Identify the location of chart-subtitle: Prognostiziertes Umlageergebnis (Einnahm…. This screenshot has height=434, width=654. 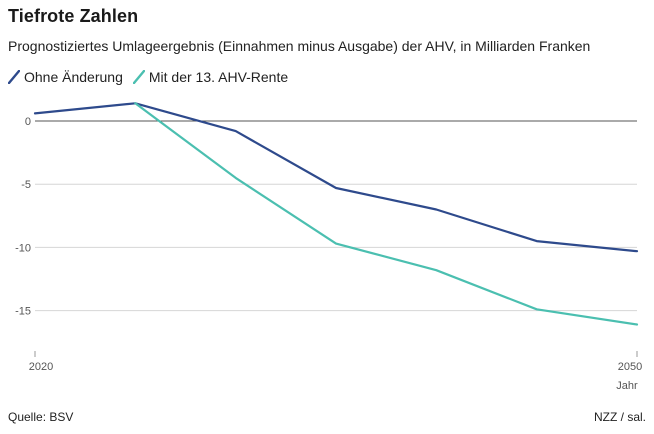
(299, 46).